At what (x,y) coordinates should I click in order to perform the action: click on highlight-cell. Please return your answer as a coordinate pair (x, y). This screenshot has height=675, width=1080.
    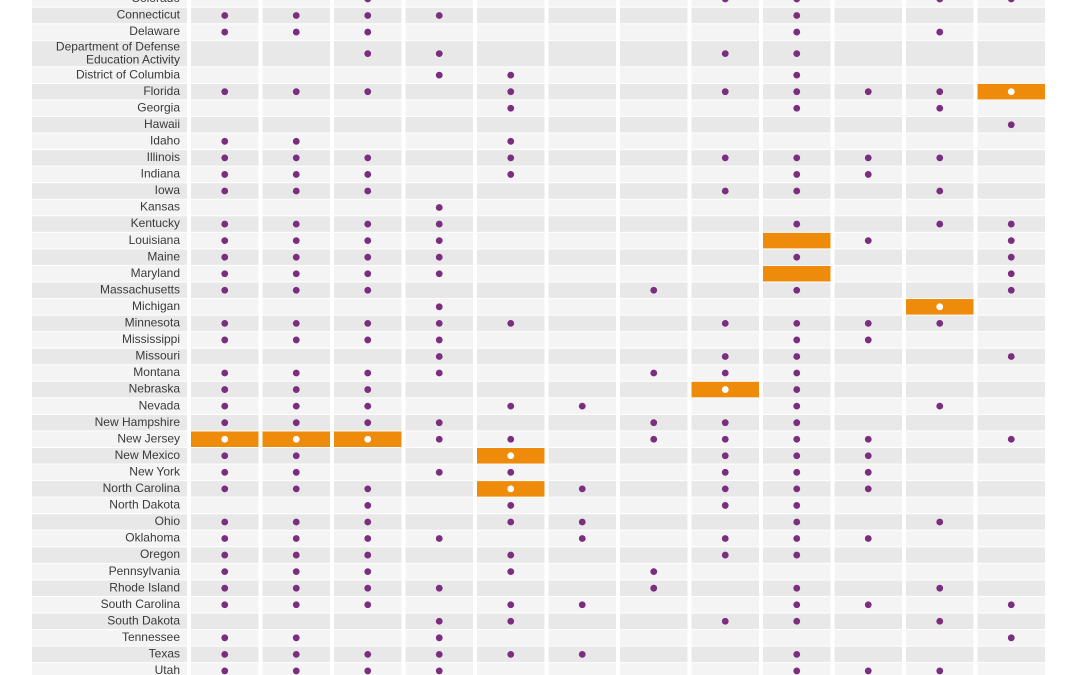
    Looking at the image, I should click on (797, 240).